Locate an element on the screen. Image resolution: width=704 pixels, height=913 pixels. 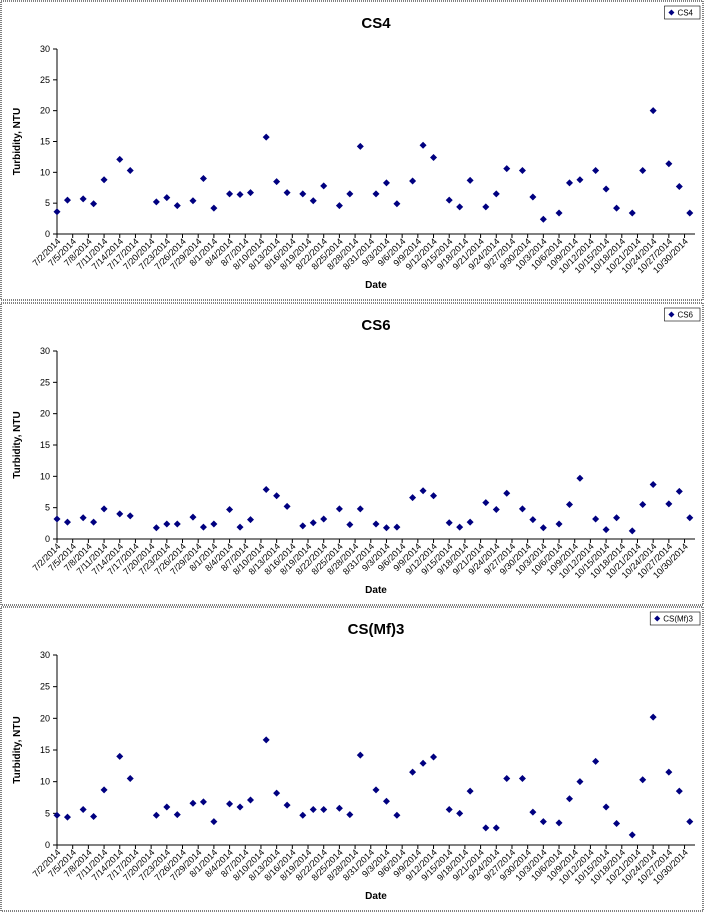
y-tick-label: 25 is located at coordinates (45, 80).